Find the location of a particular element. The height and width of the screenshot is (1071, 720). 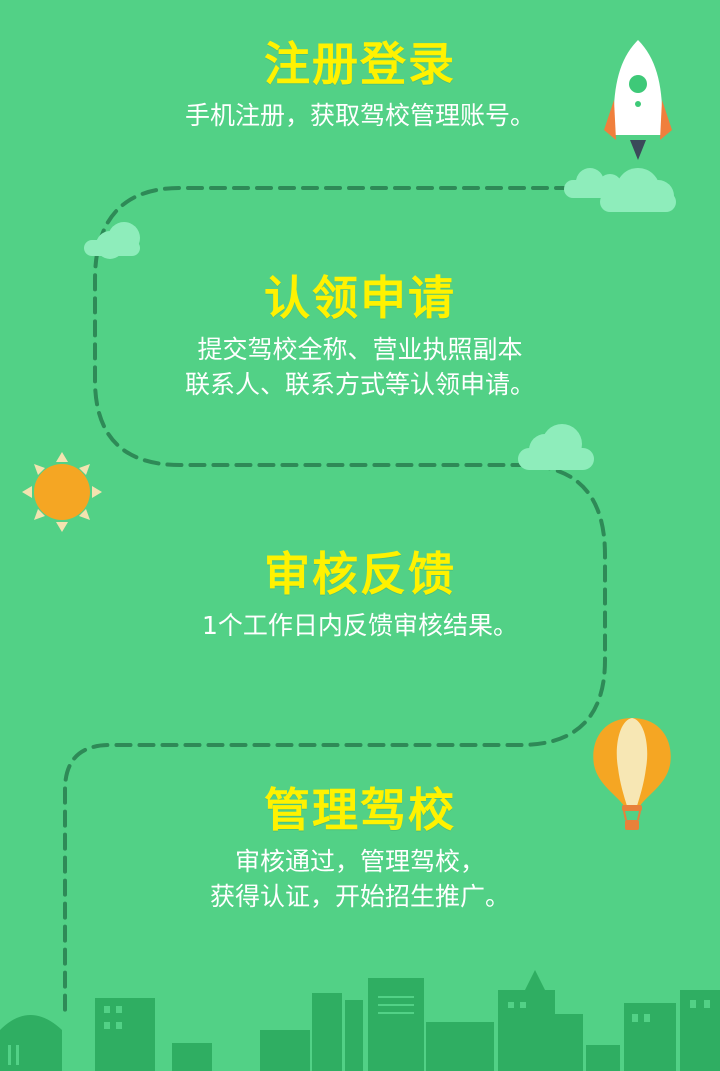

step-register-login: 注册登录 手机注册，获取驾校管理账号。 is located at coordinates (360, 84).